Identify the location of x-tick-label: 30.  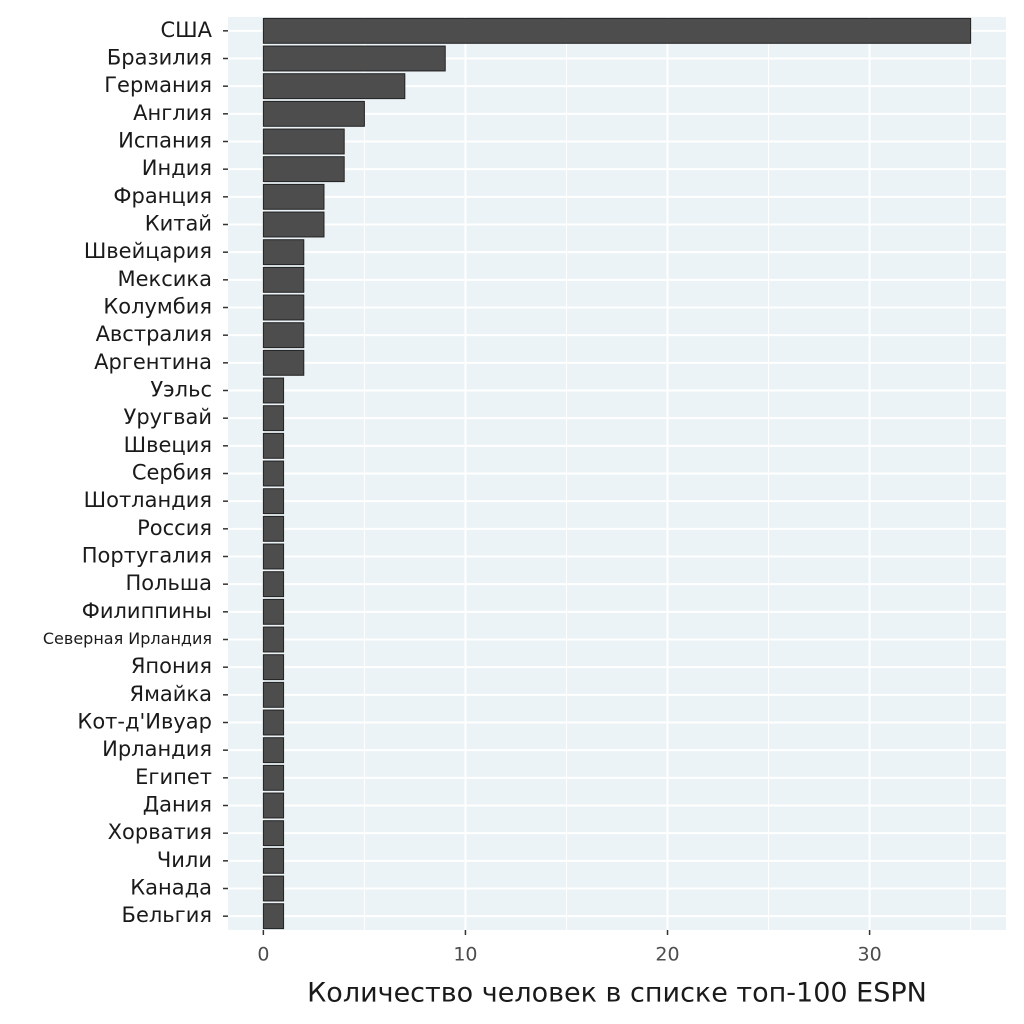
(870, 955).